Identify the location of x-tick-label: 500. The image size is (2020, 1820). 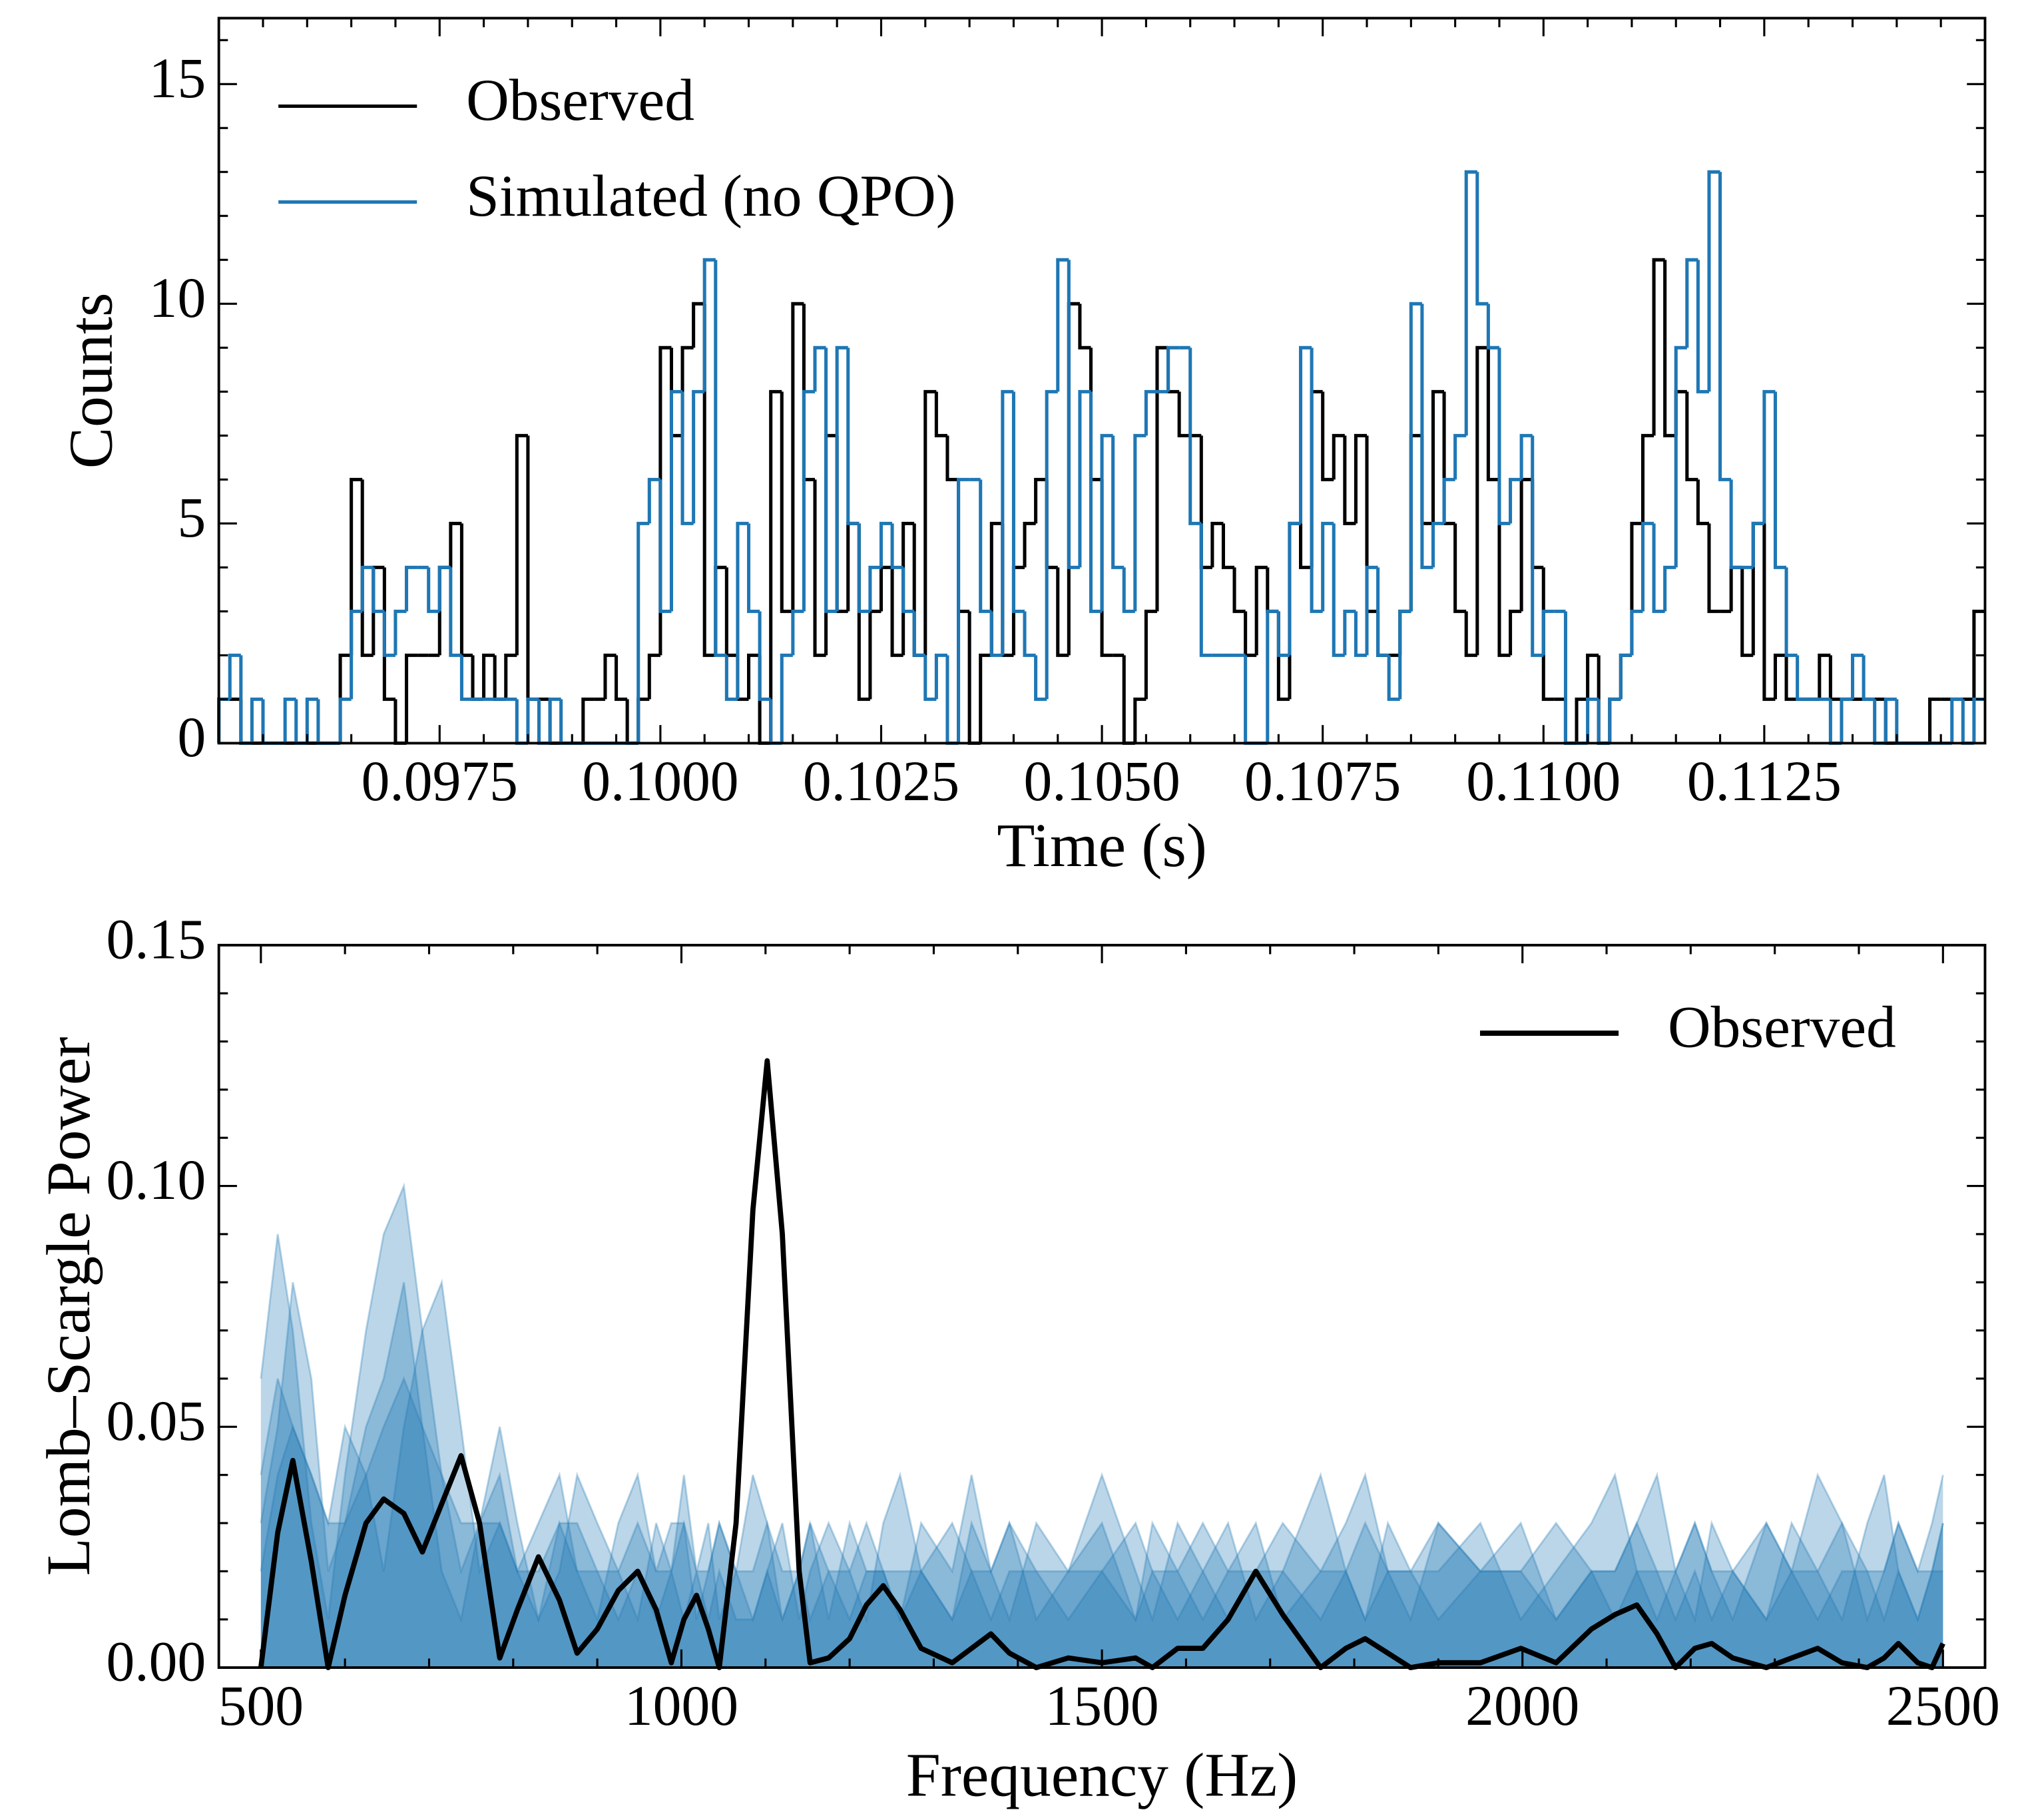
(261, 1705).